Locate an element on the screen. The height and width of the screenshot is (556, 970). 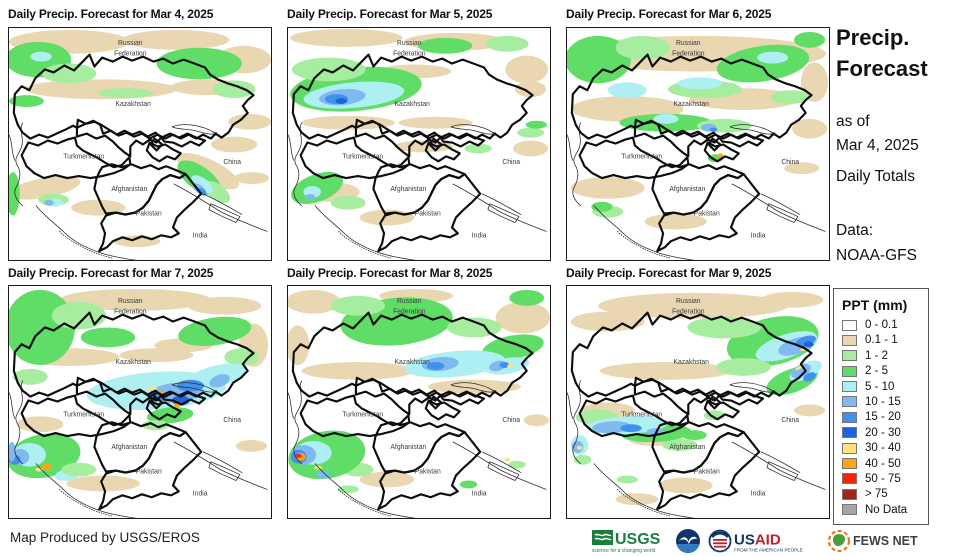
map-title: Daily Precip. Forecast for Mar 4, 2025 is located at coordinates (111, 14).